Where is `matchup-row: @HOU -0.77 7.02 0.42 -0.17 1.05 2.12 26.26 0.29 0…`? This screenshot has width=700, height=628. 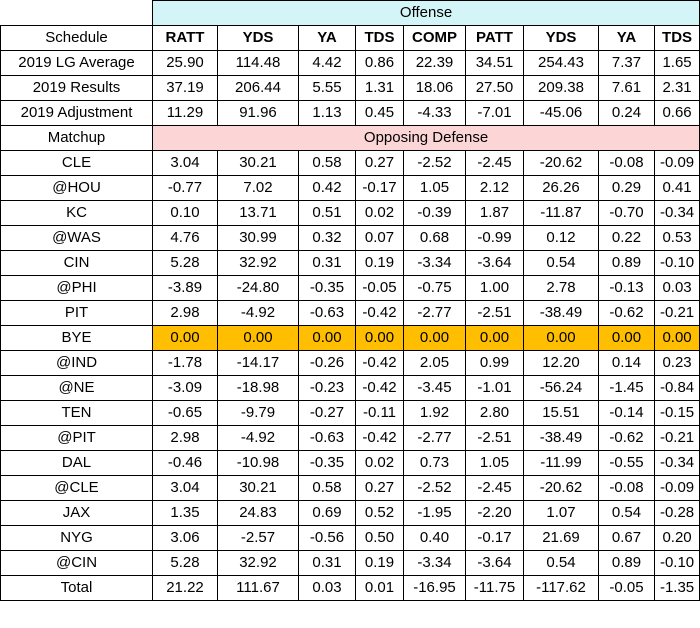 matchup-row: @HOU -0.77 7.02 0.42 -0.17 1.05 2.12 26.26 0.29 0… is located at coordinates (350, 188).